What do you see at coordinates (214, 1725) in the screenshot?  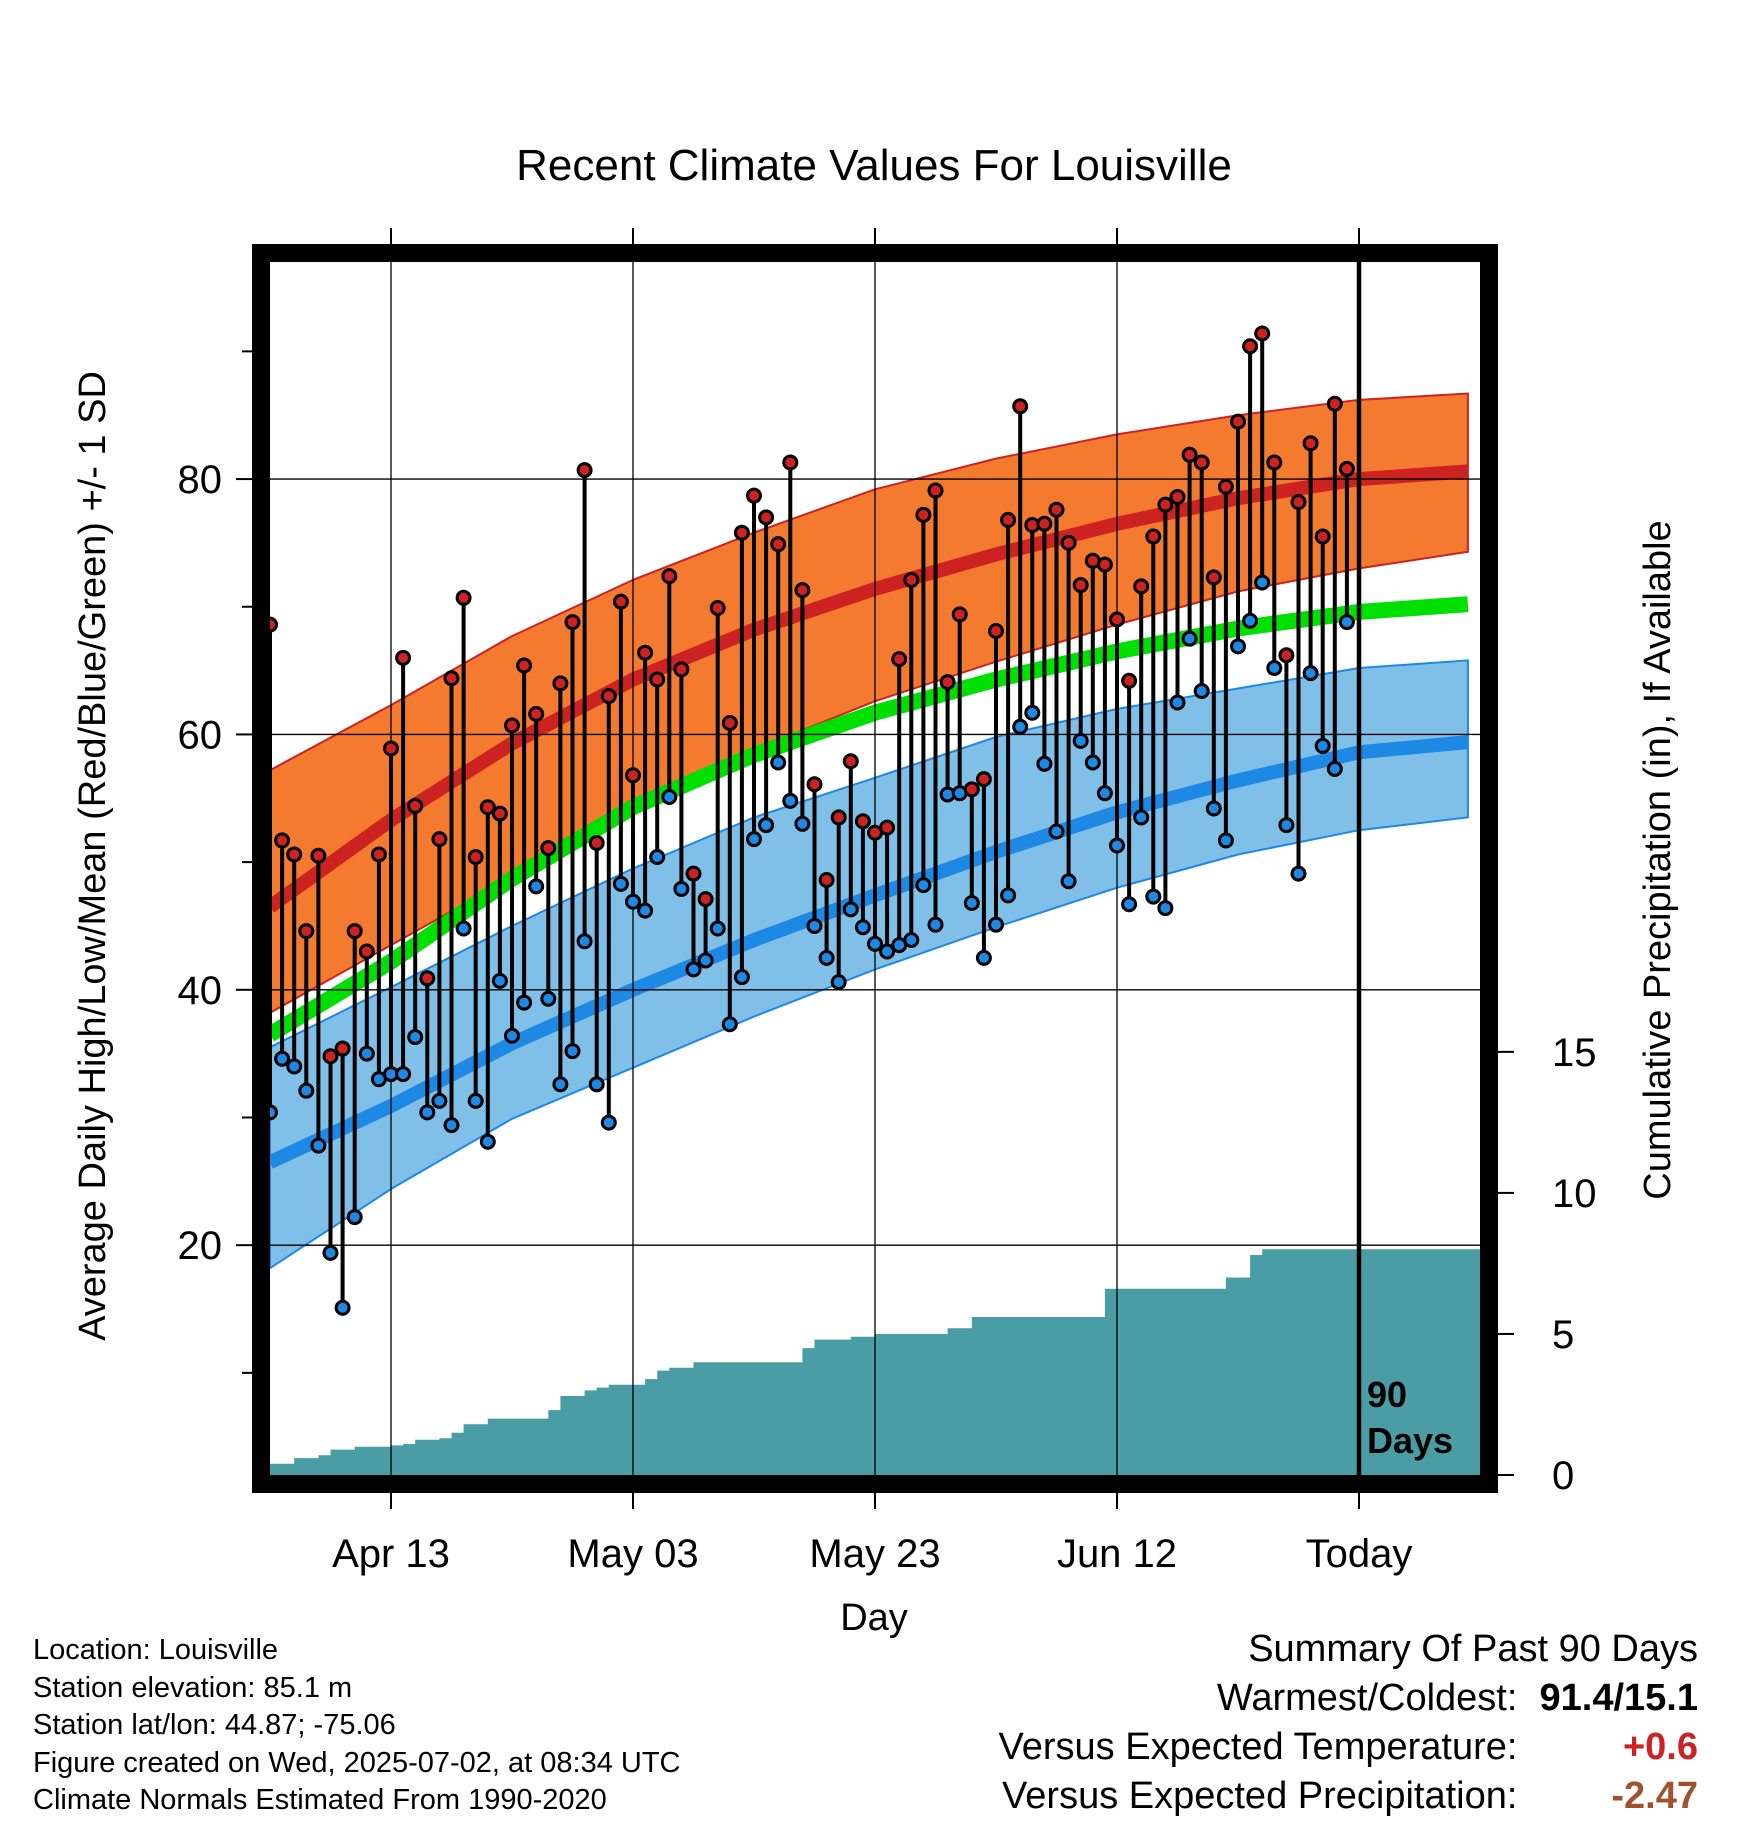 I see `latlon-text: Station lat/lon: 44.87; -75.06` at bounding box center [214, 1725].